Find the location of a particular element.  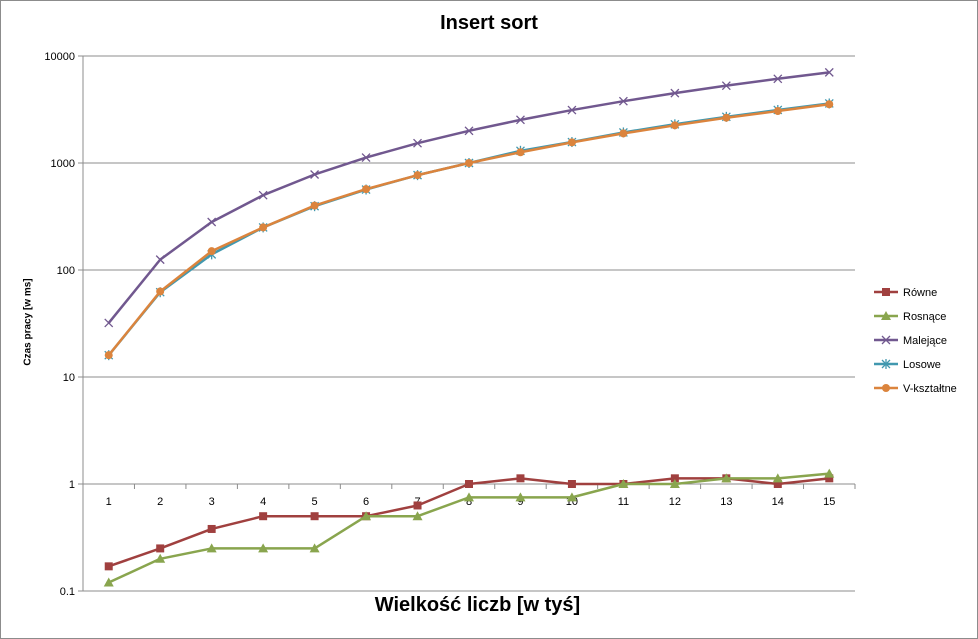

x-tick-label-12: 13 is located at coordinates (726, 502).